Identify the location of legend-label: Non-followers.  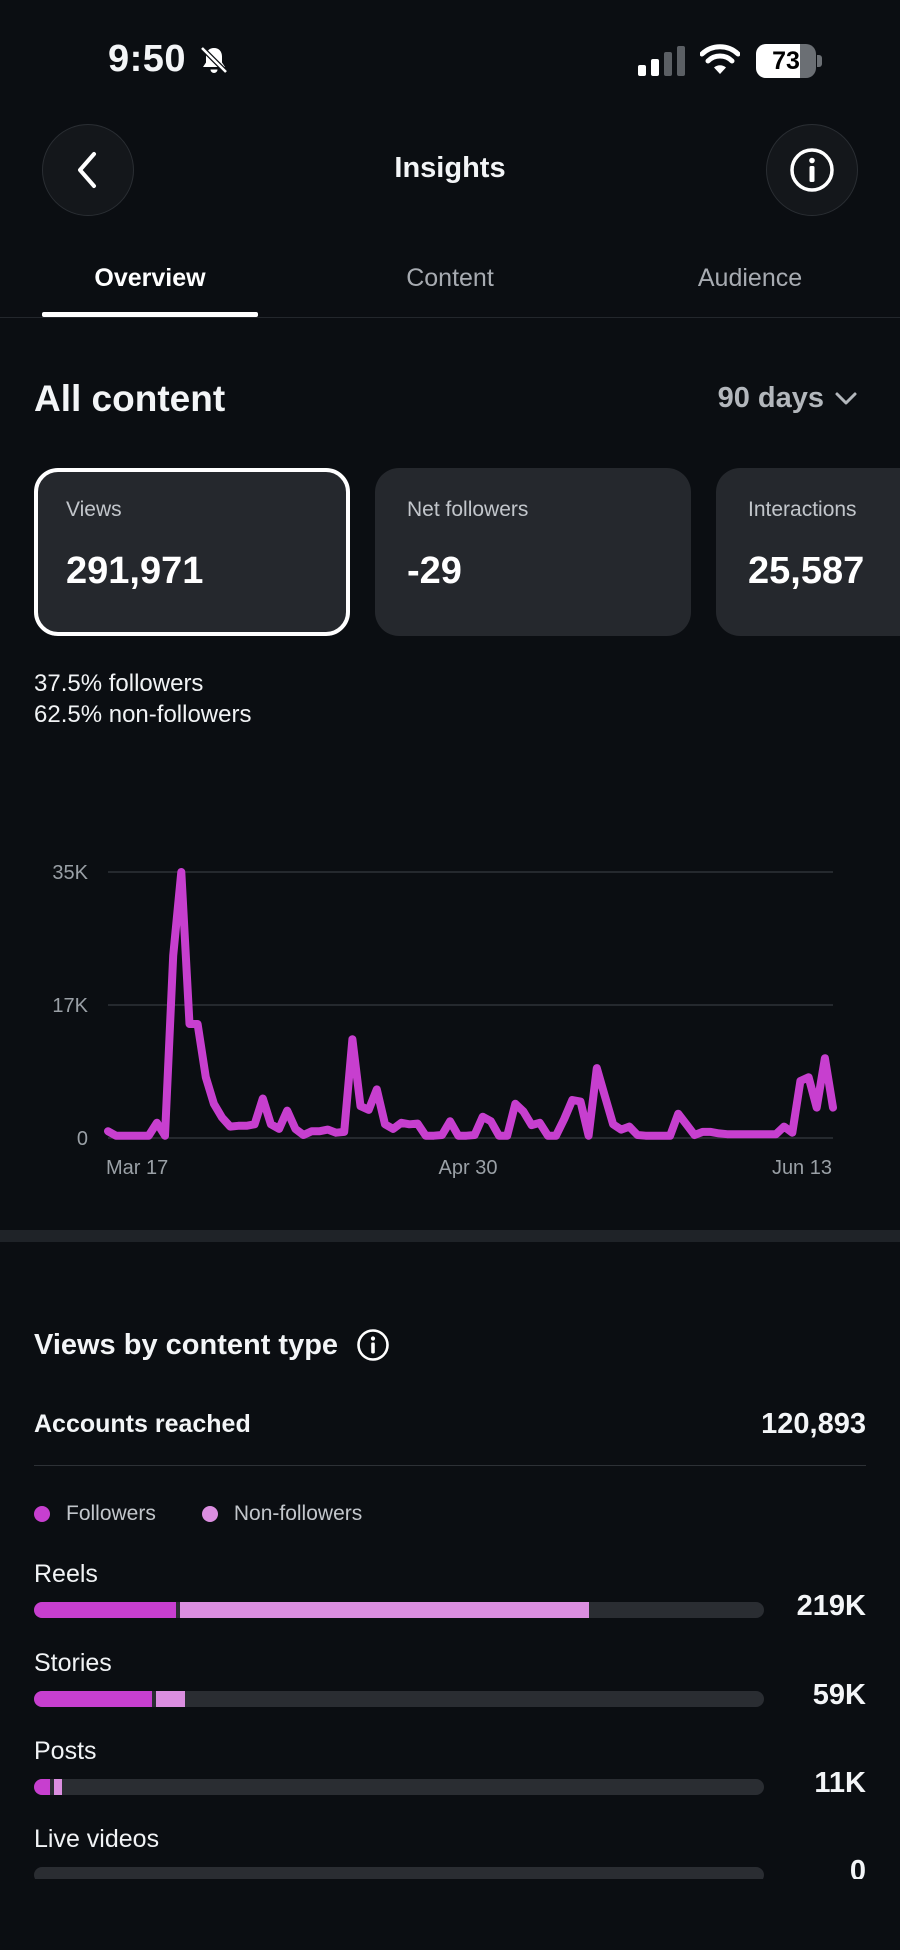
(298, 1513).